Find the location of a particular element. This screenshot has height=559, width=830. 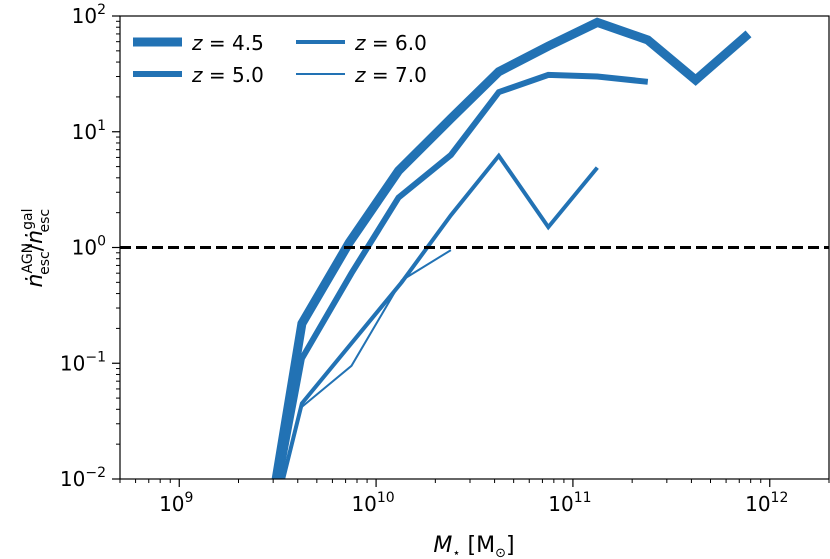

legend-label-z70: z = 7.0 is located at coordinates (390, 75).